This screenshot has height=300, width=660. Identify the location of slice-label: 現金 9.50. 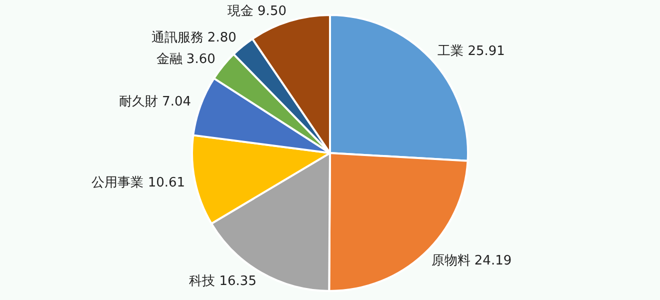
(256, 11).